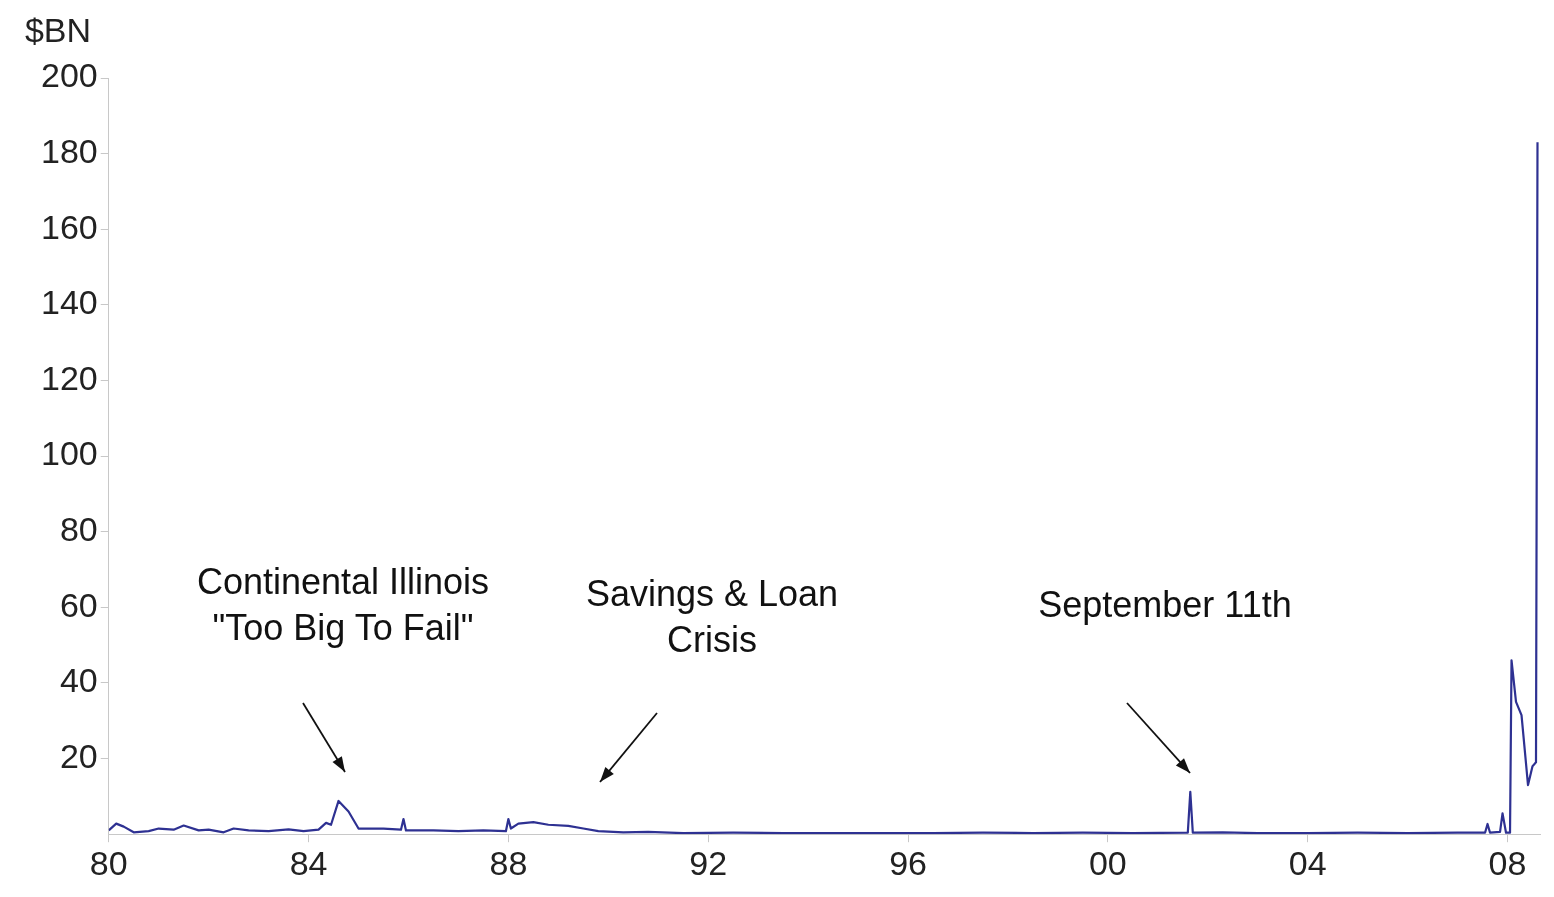  What do you see at coordinates (343, 604) in the screenshot?
I see `annotation: Continental Illinois "Too Big To Fail"` at bounding box center [343, 604].